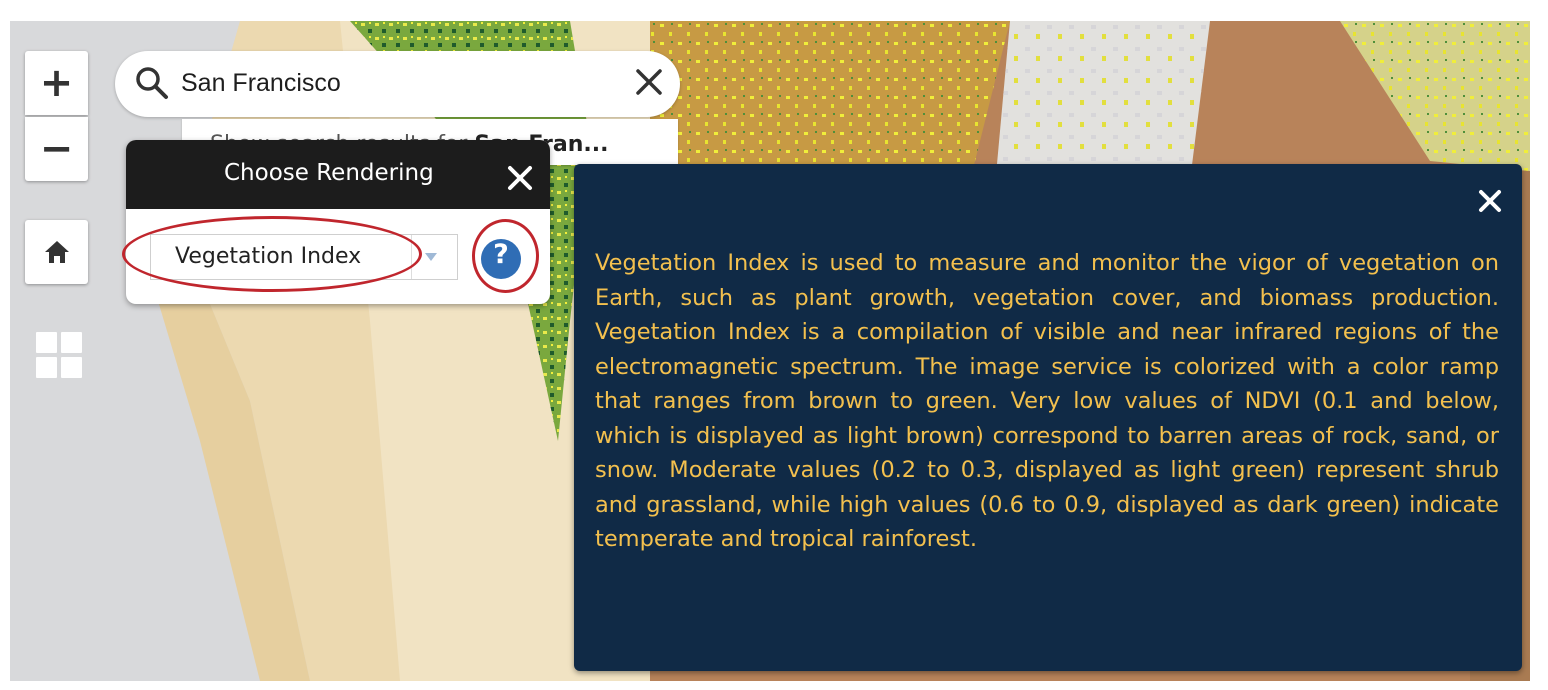  I want to click on help-button: ?, so click(501, 259).